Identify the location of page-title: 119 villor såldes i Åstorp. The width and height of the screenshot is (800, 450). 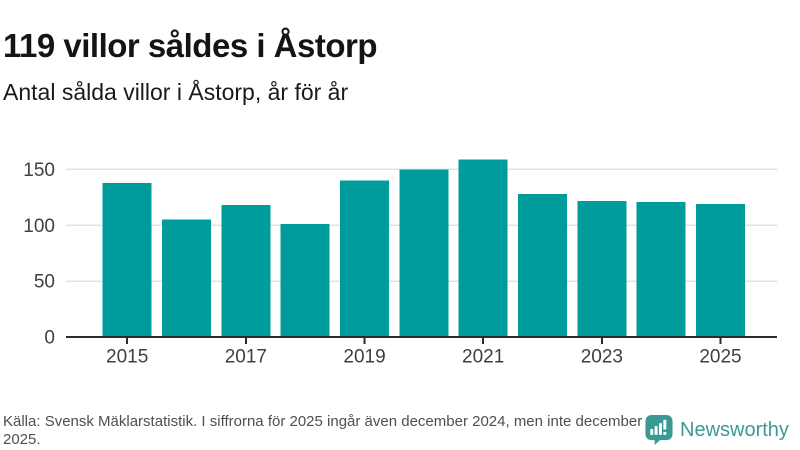
(190, 46).